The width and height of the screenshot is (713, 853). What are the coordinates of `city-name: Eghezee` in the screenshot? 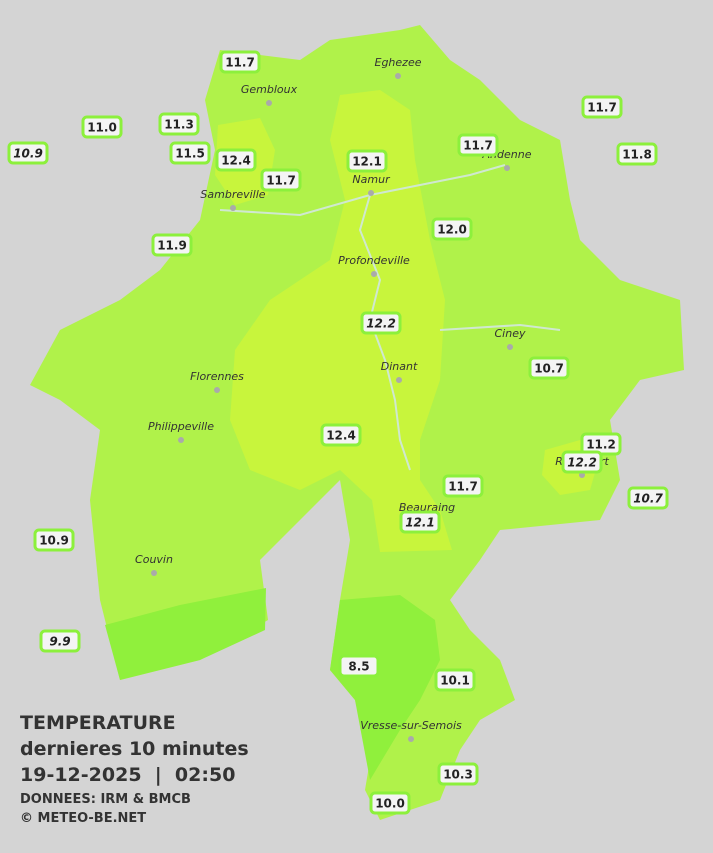 It's located at (398, 62).